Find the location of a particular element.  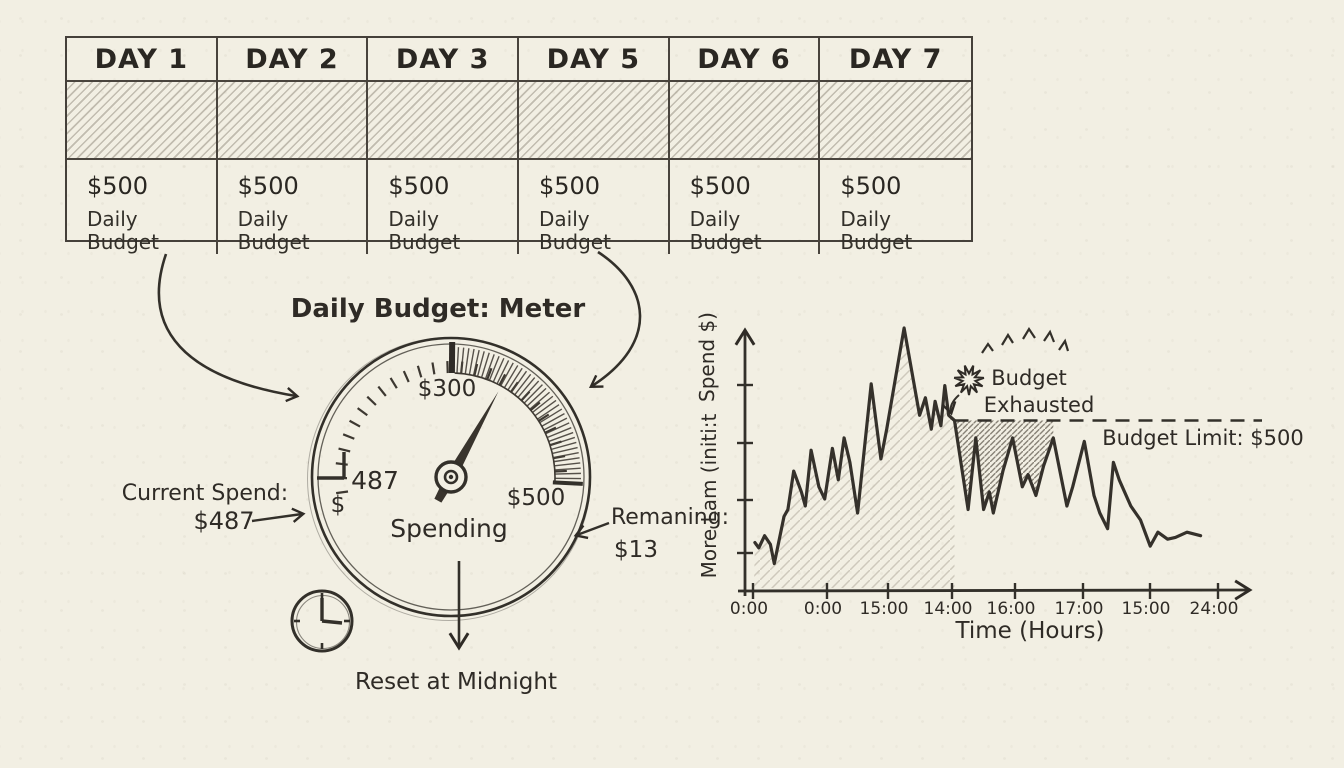

current-spend-value: $487 is located at coordinates (223, 521).